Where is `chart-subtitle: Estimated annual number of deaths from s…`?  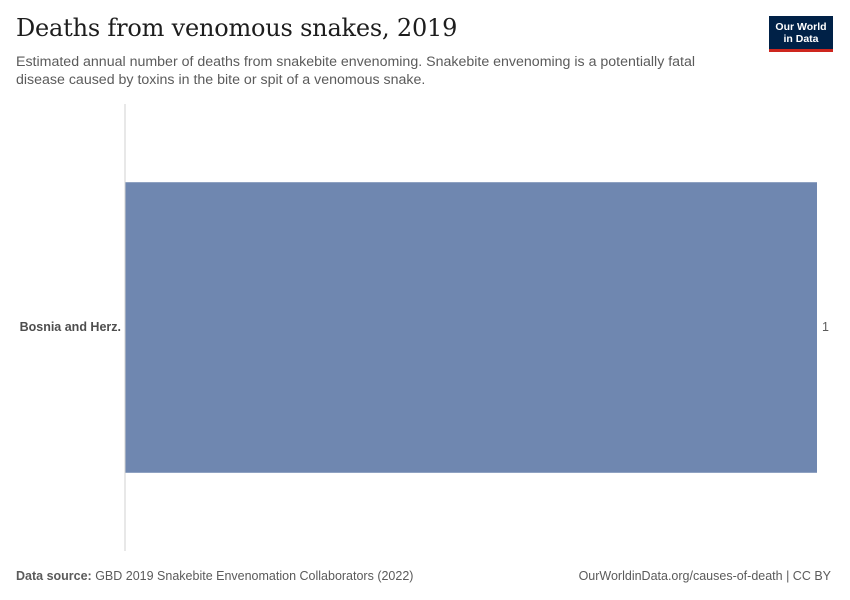 chart-subtitle: Estimated annual number of deaths from s… is located at coordinates (356, 71).